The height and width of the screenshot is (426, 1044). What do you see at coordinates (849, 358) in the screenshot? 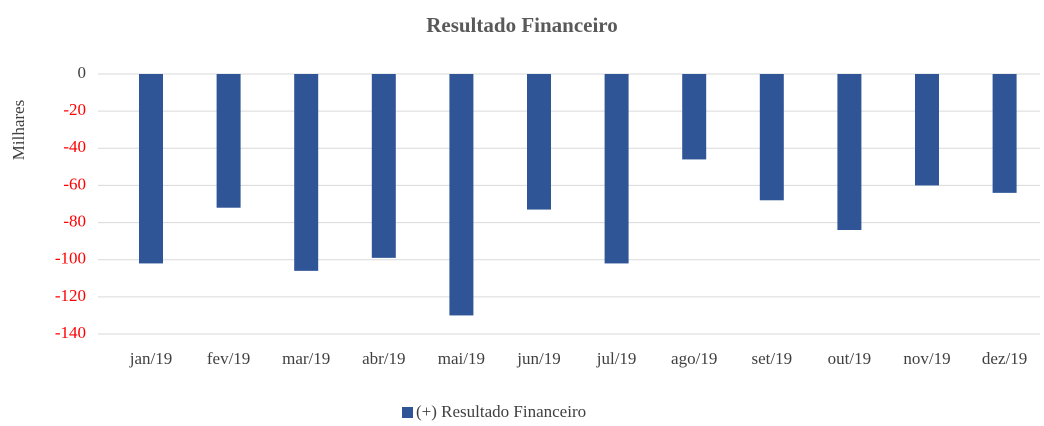
I see `x-tick-label: out/19` at bounding box center [849, 358].